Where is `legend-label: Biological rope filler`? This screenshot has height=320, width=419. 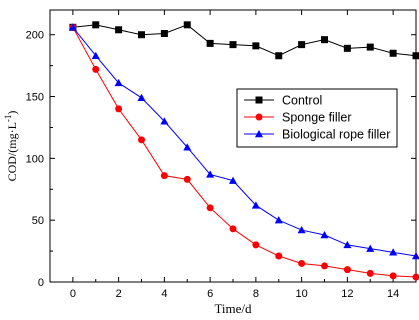 legend-label: Biological rope filler is located at coordinates (336, 135).